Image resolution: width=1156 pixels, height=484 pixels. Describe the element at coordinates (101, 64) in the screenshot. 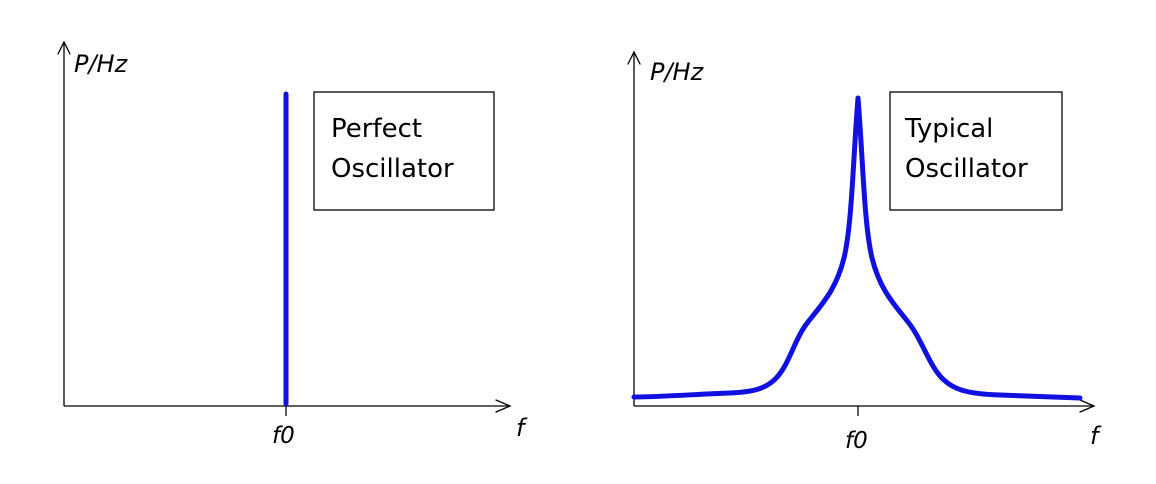

I see `left-y-axis-label: P/Hz` at that location.